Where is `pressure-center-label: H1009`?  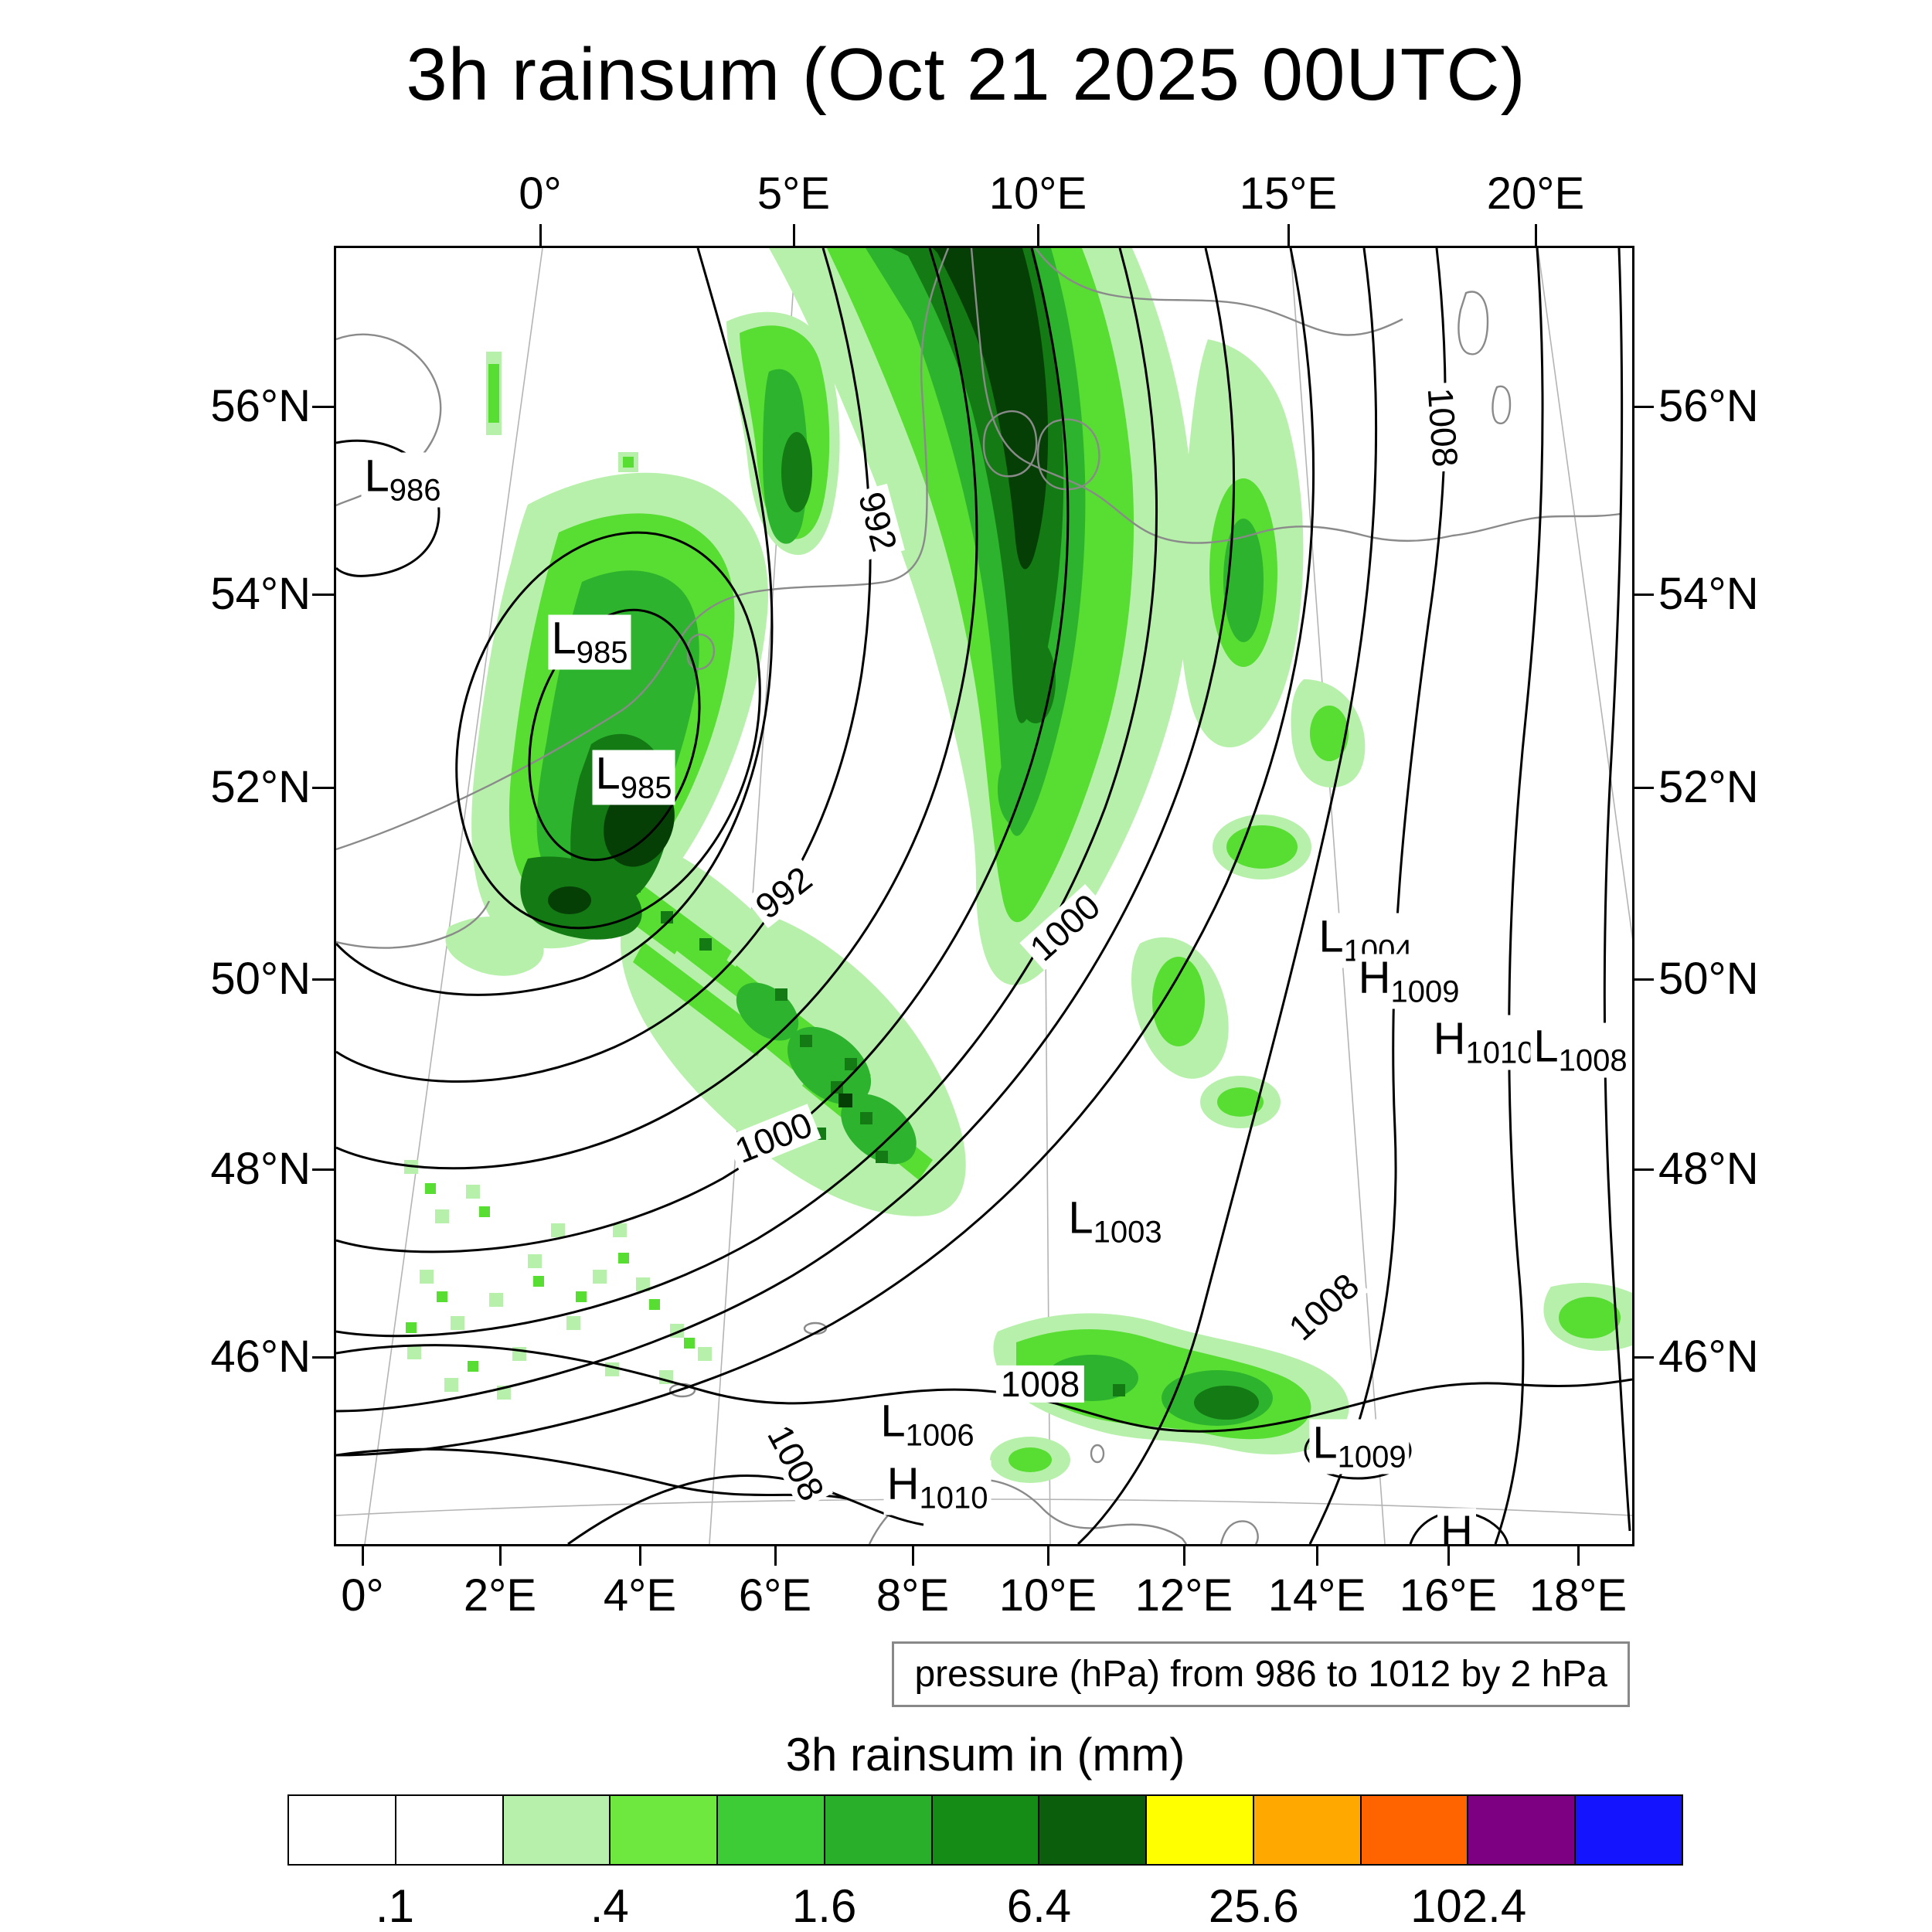
pressure-center-label: H1009 is located at coordinates (1409, 982).